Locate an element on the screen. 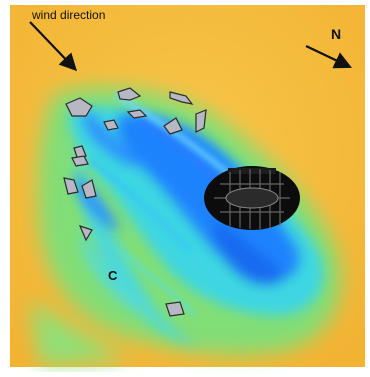  large-building is located at coordinates (252, 198).